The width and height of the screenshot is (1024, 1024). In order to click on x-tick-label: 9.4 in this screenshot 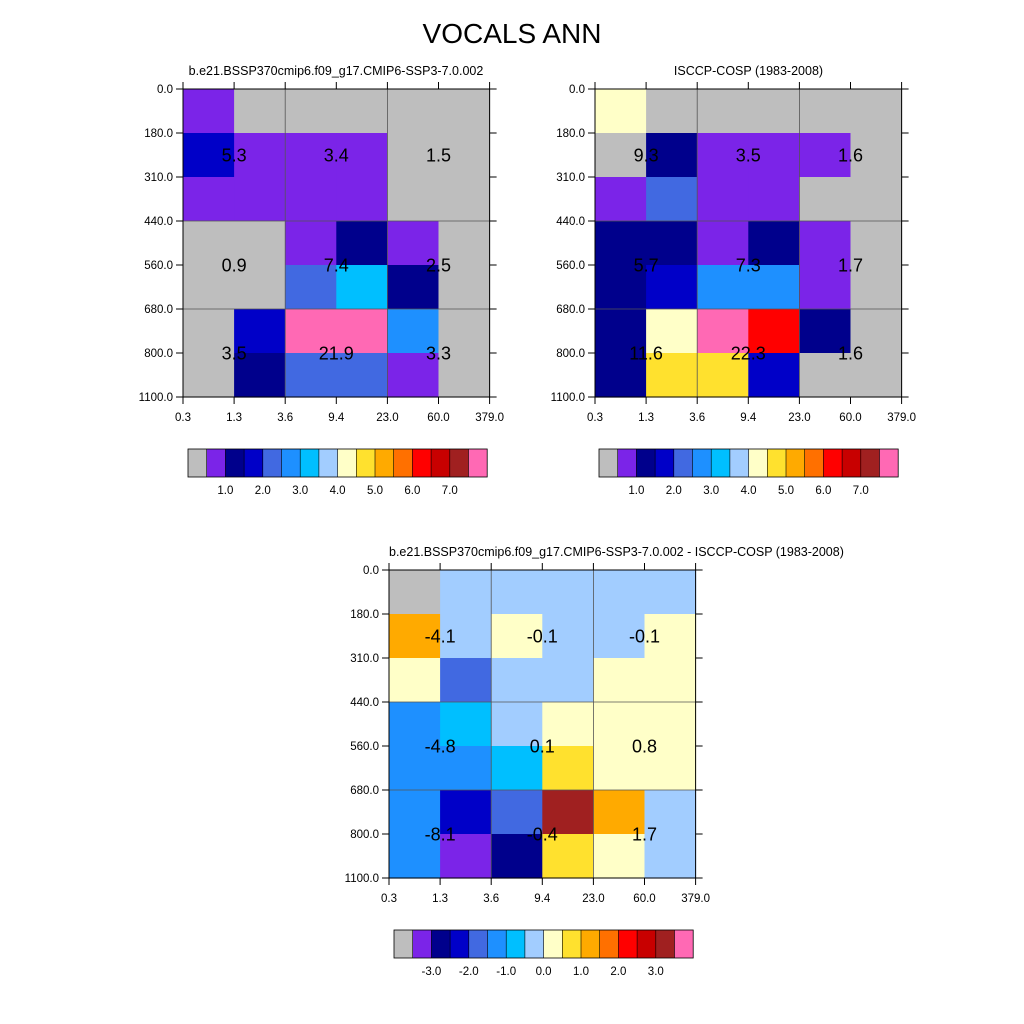, I will do `click(748, 418)`.